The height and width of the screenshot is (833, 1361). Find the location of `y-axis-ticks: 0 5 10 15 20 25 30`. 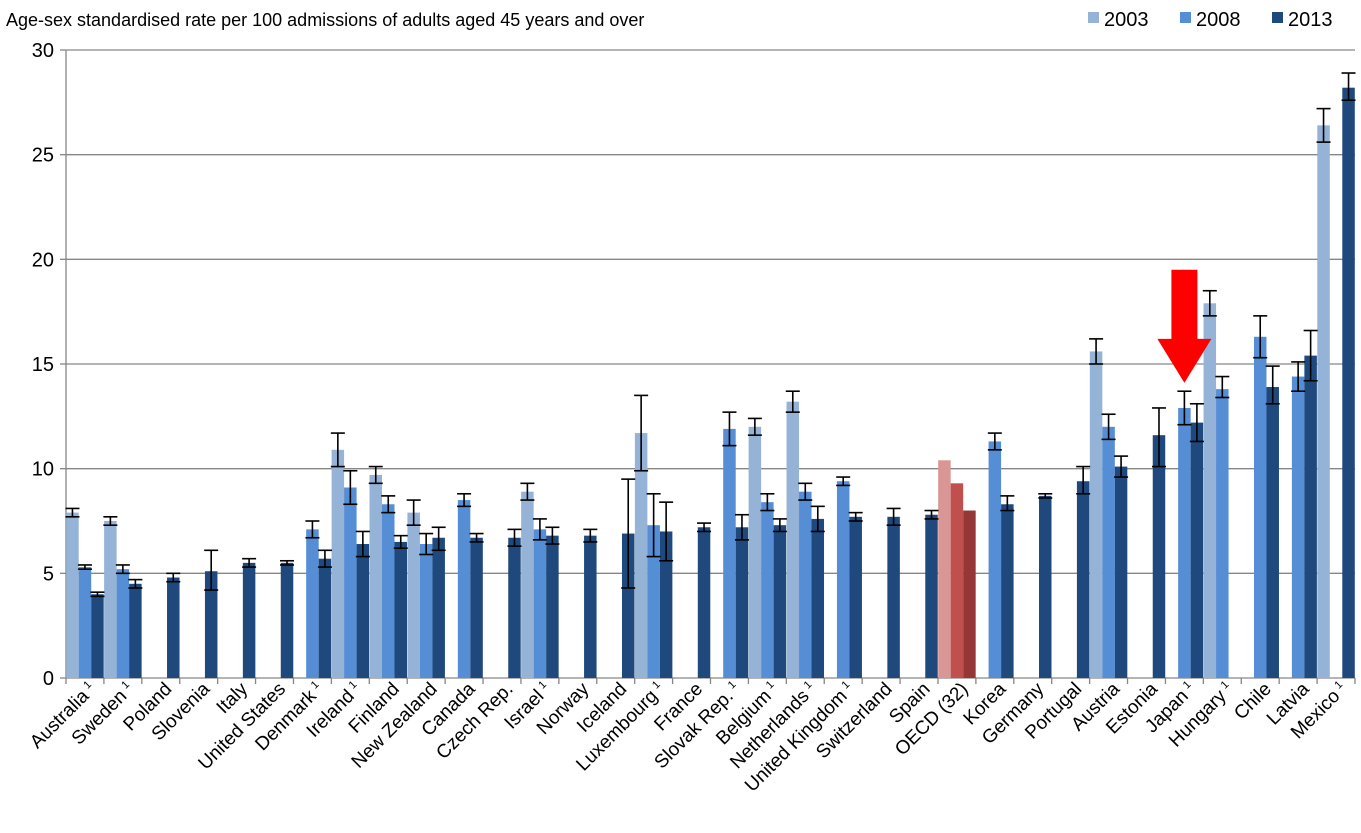

y-axis-ticks: 0 5 10 15 20 25 30 is located at coordinates (49, 365).